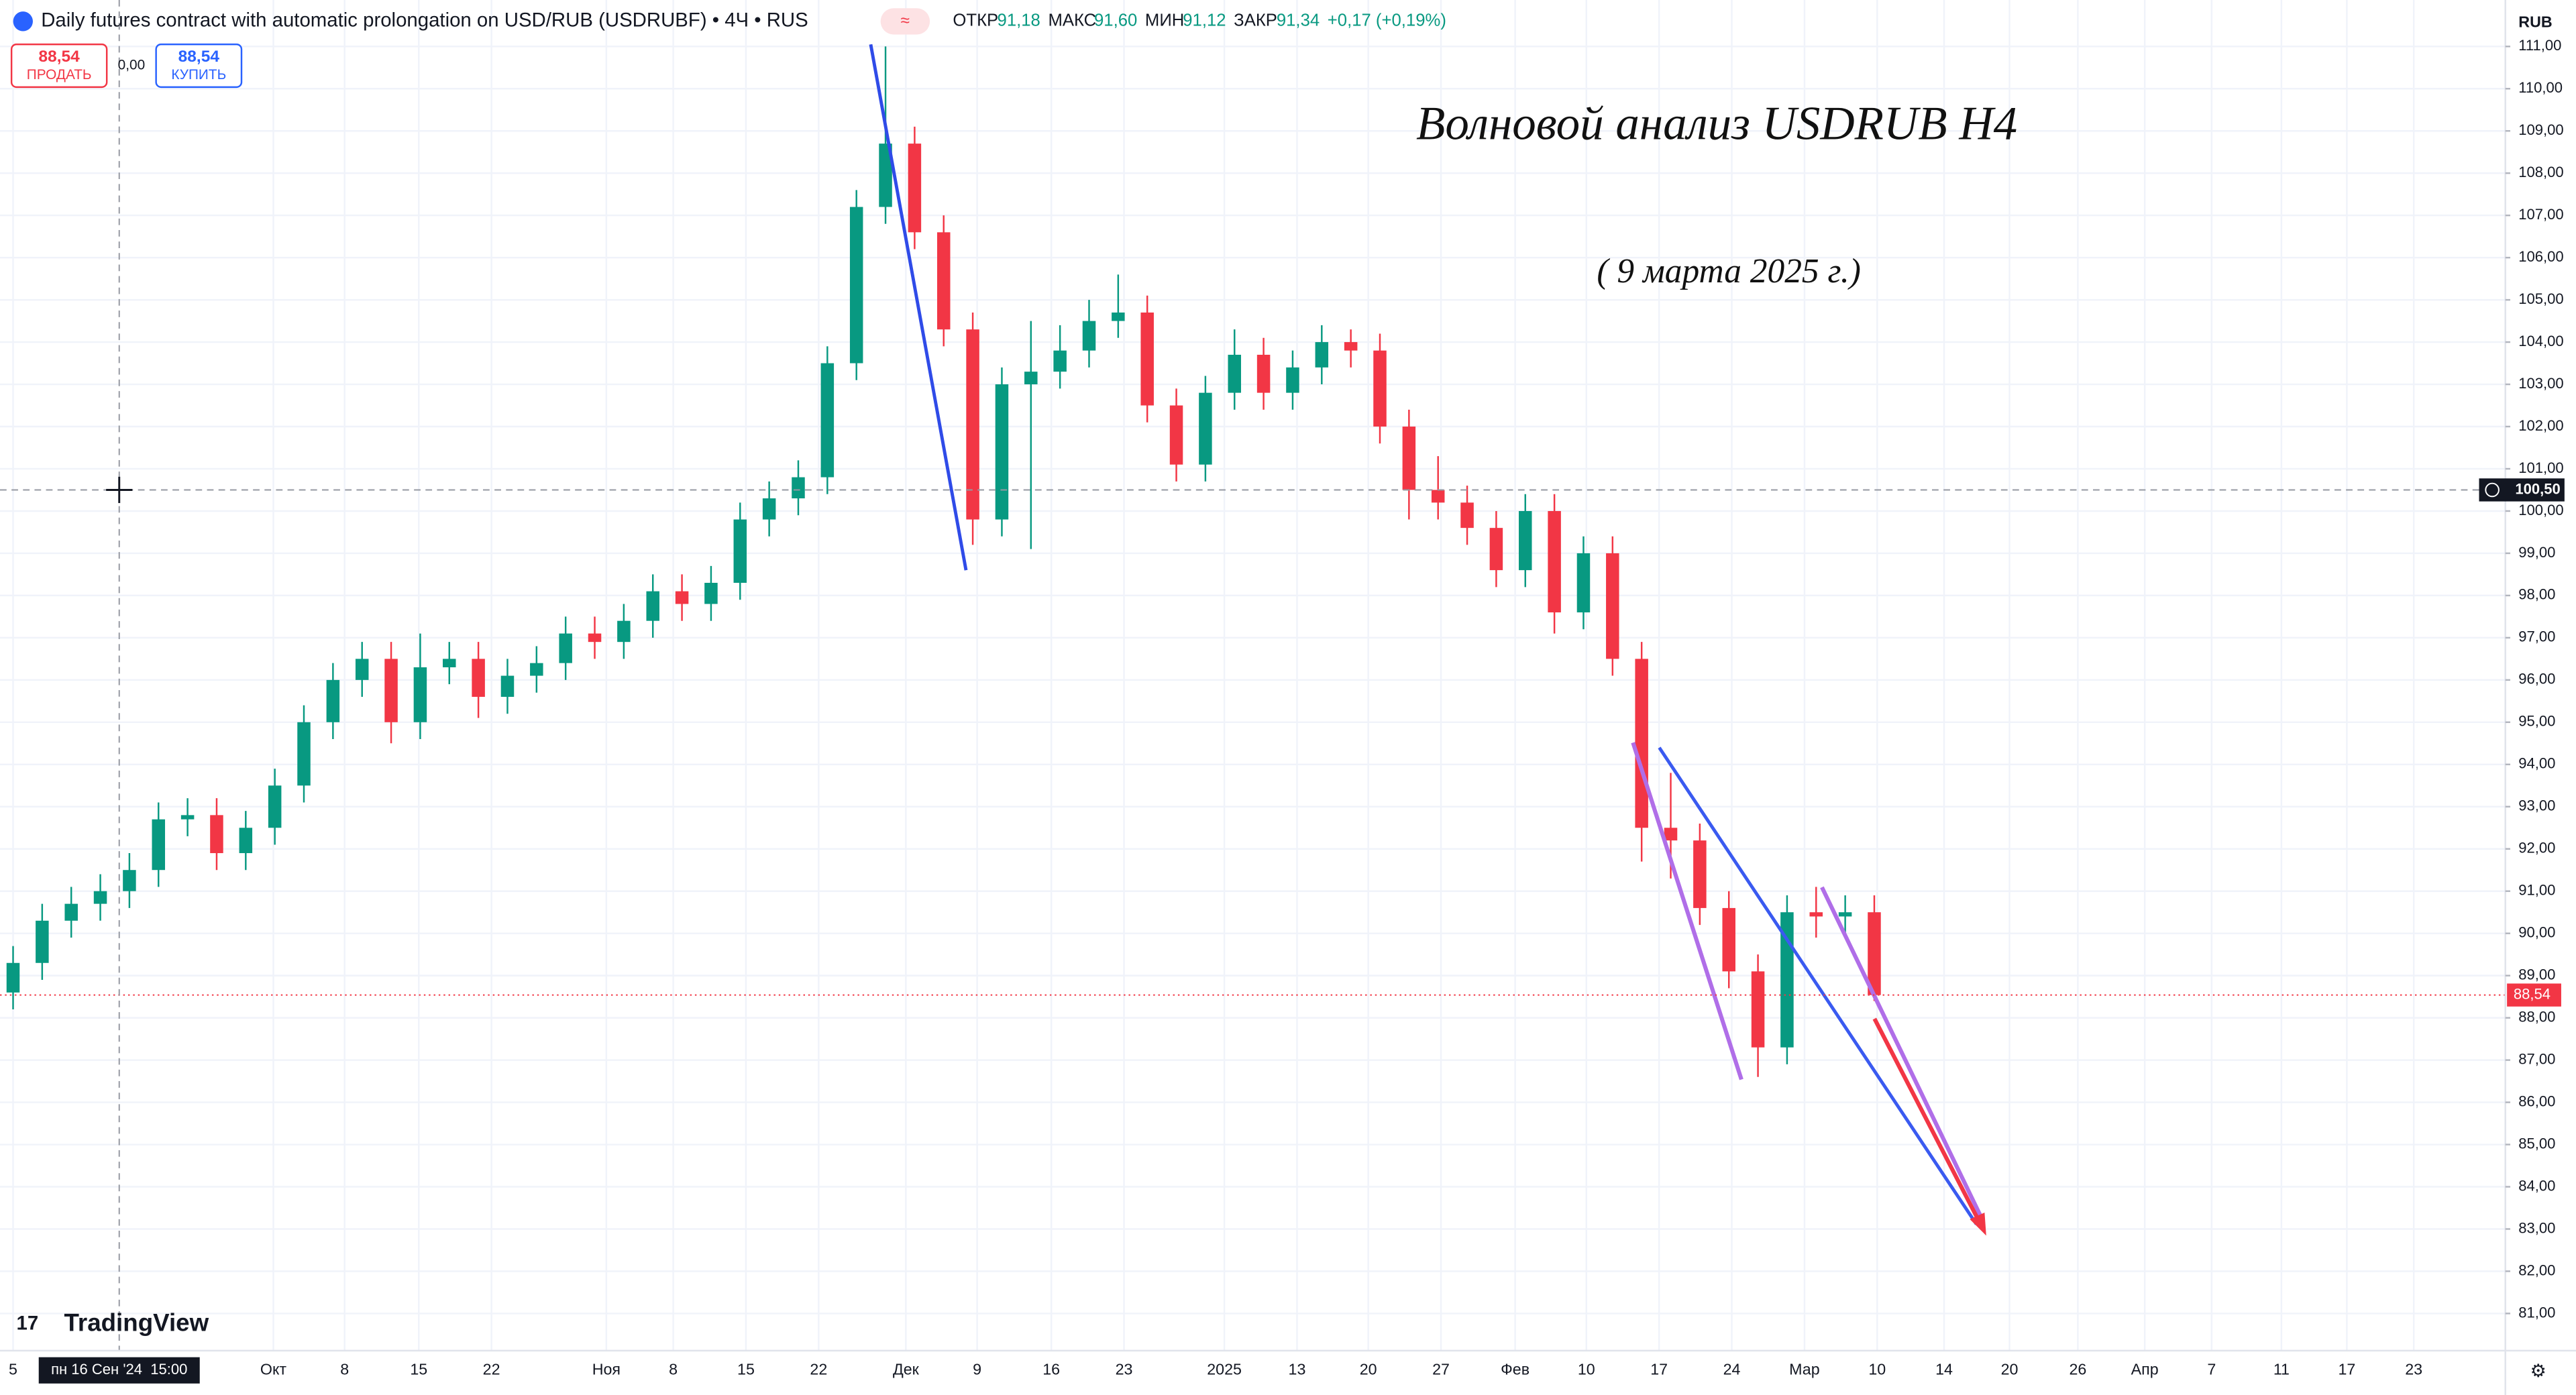  What do you see at coordinates (2537, 488) in the screenshot?
I see `crosshair-price-label: 100,50` at bounding box center [2537, 488].